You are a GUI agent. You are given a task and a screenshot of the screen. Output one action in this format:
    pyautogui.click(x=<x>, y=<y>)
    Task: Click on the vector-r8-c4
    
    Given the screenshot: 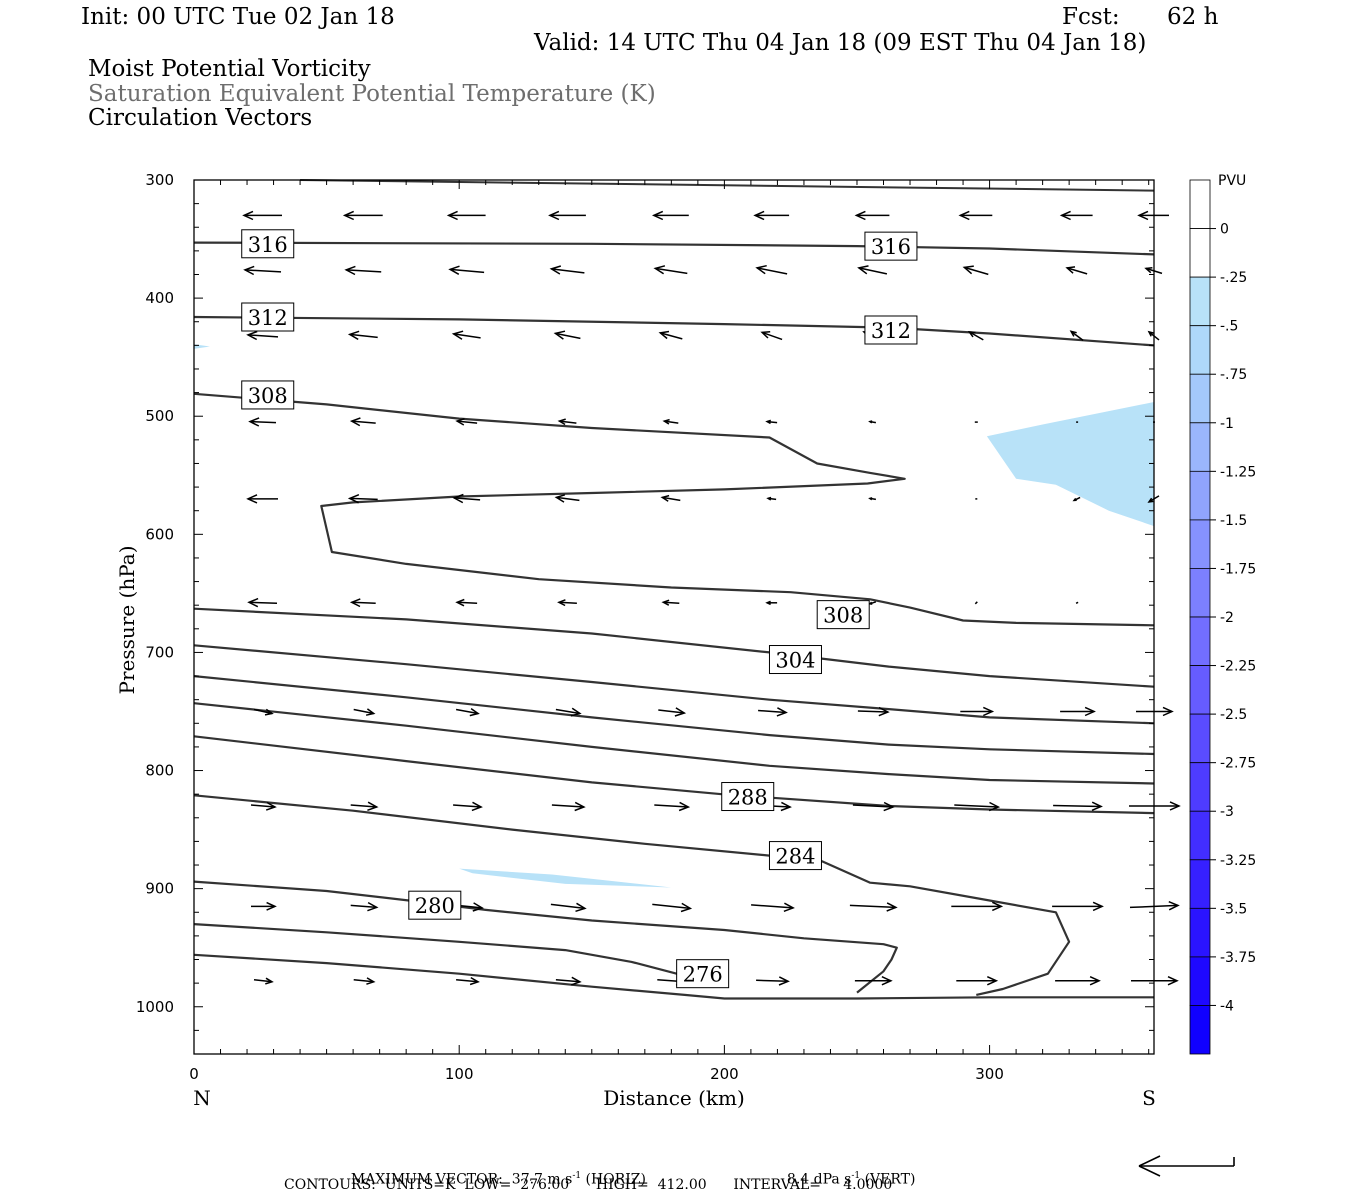 What is the action you would take?
    pyautogui.click(x=672, y=907)
    